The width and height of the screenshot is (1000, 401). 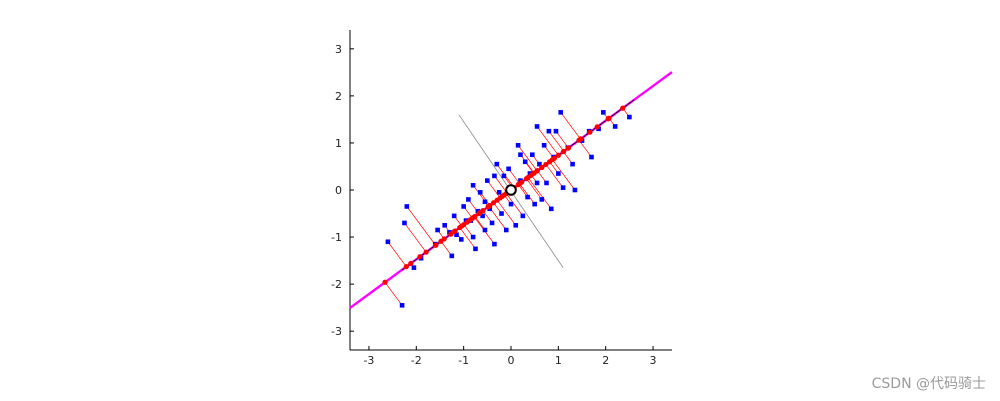 I want to click on watermark: CSDN @代码骑士, so click(x=928, y=384).